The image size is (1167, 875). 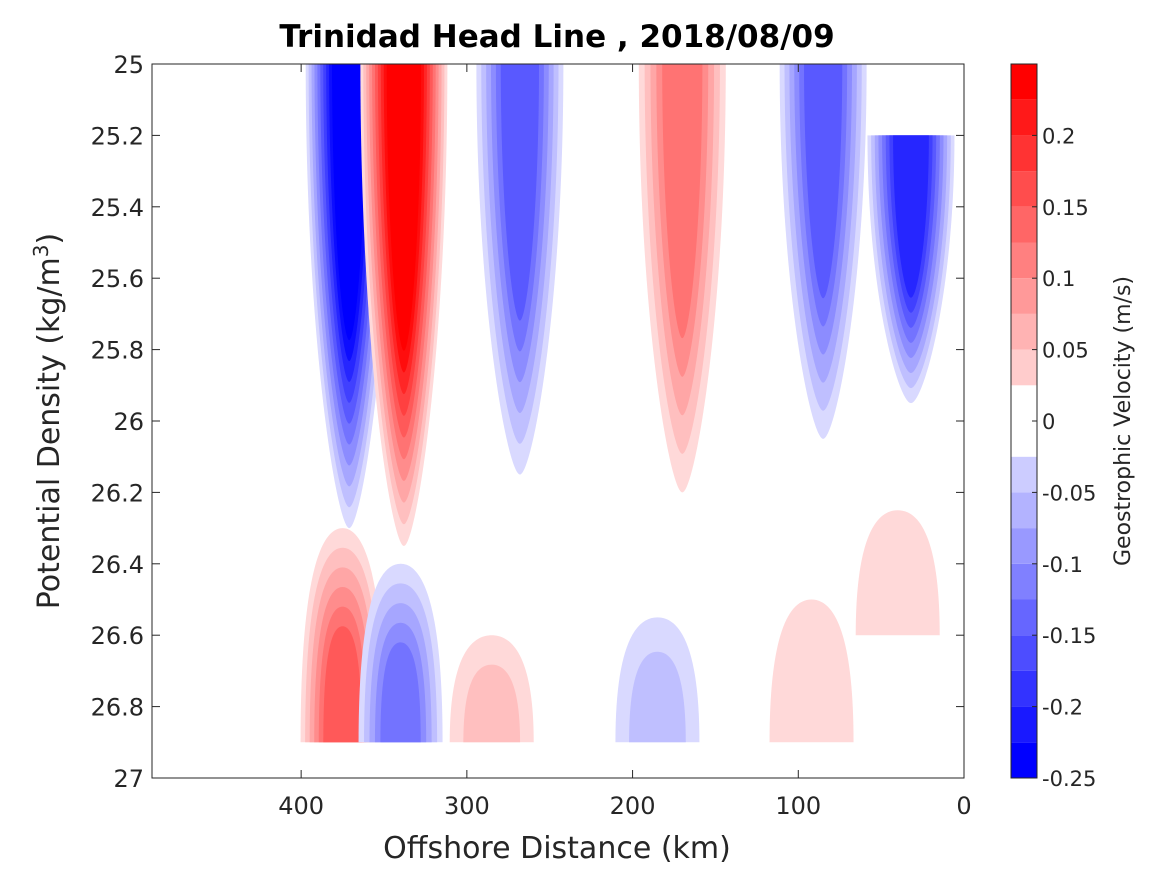 I want to click on y-tick-label: 27, so click(x=128, y=779).